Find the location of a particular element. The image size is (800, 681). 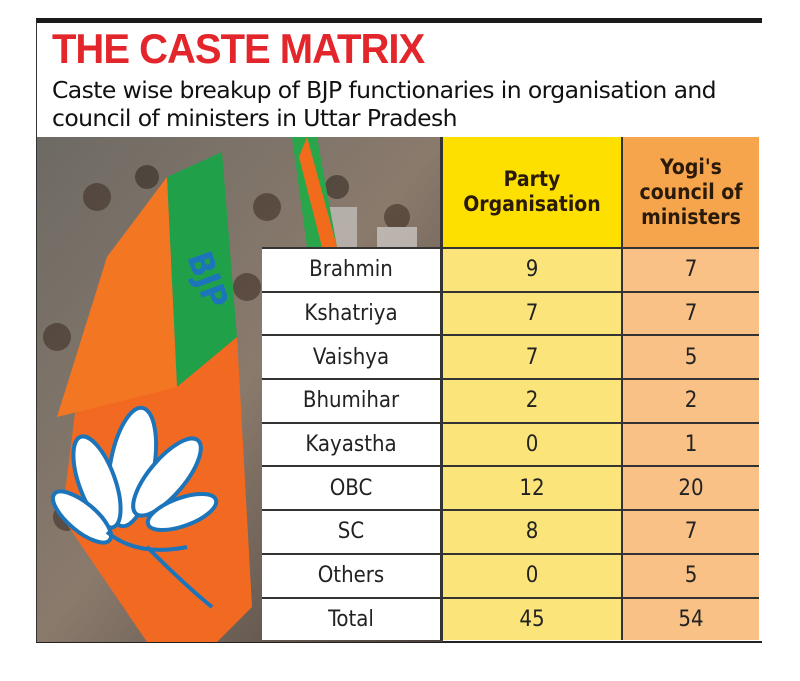

header-council-of-ministers: Yogi's council of ministers is located at coordinates (690, 192).